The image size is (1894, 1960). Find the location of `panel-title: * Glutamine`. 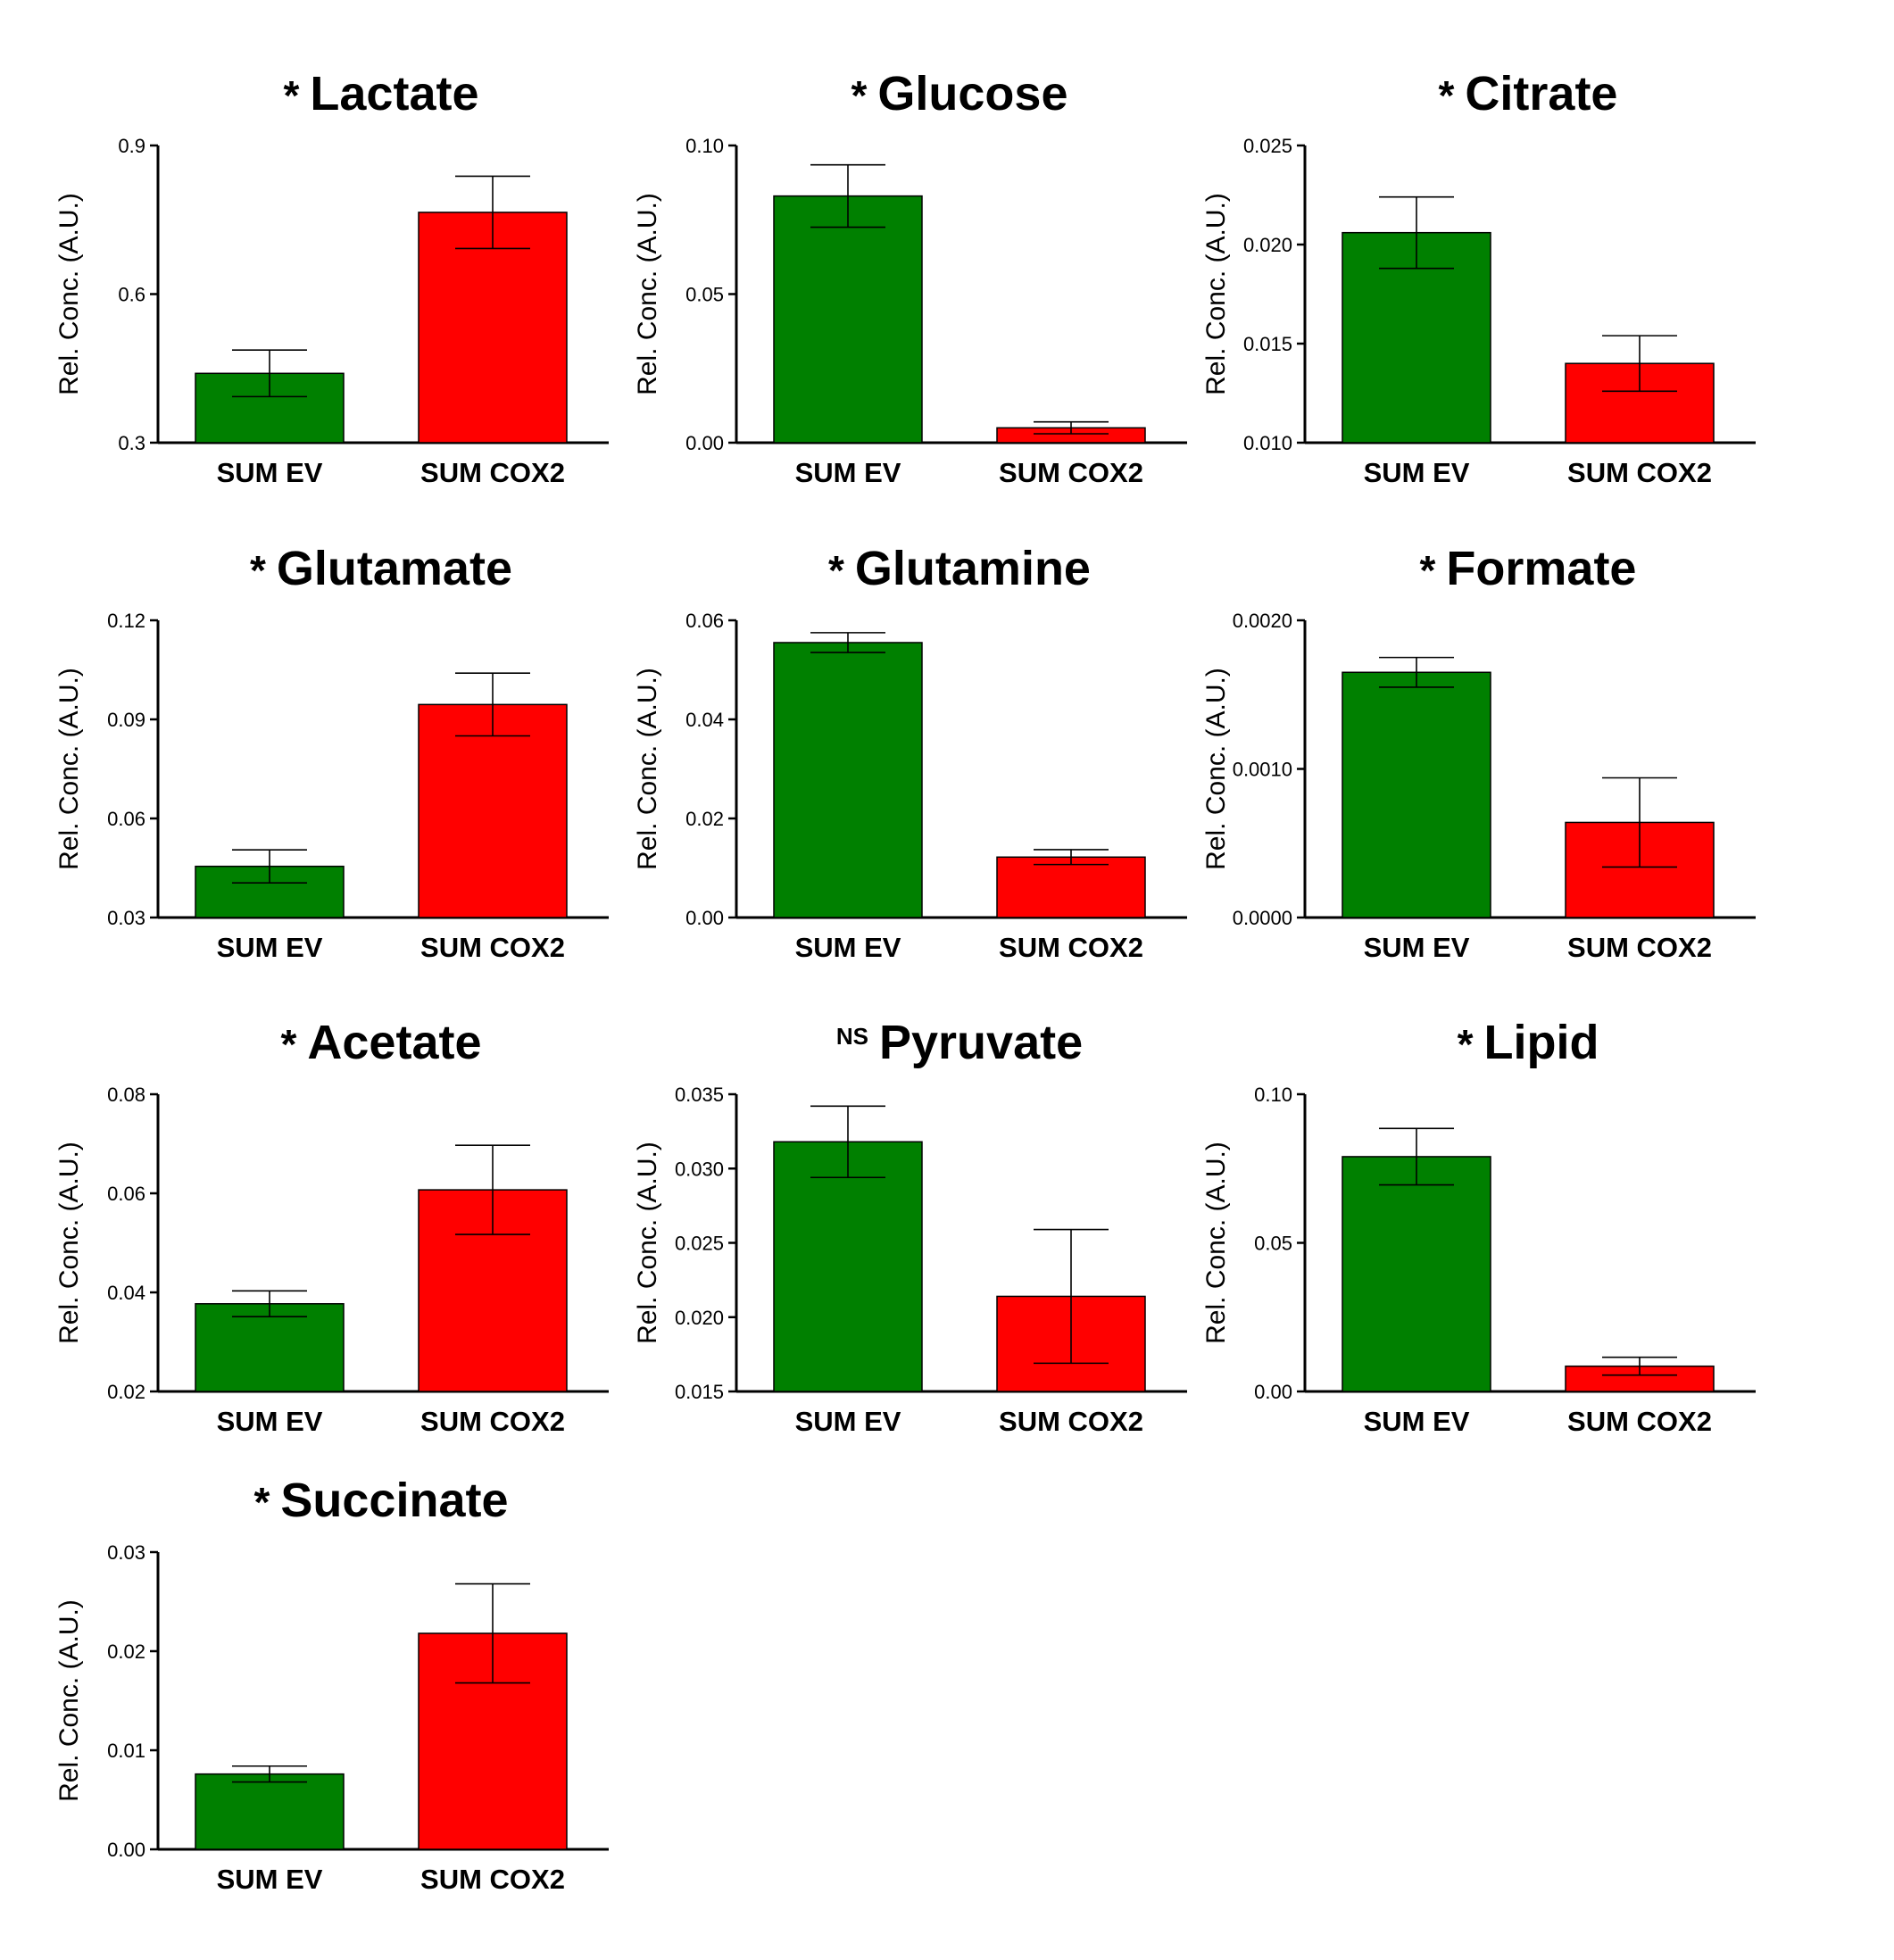

panel-title: * Glutamine is located at coordinates (960, 568).